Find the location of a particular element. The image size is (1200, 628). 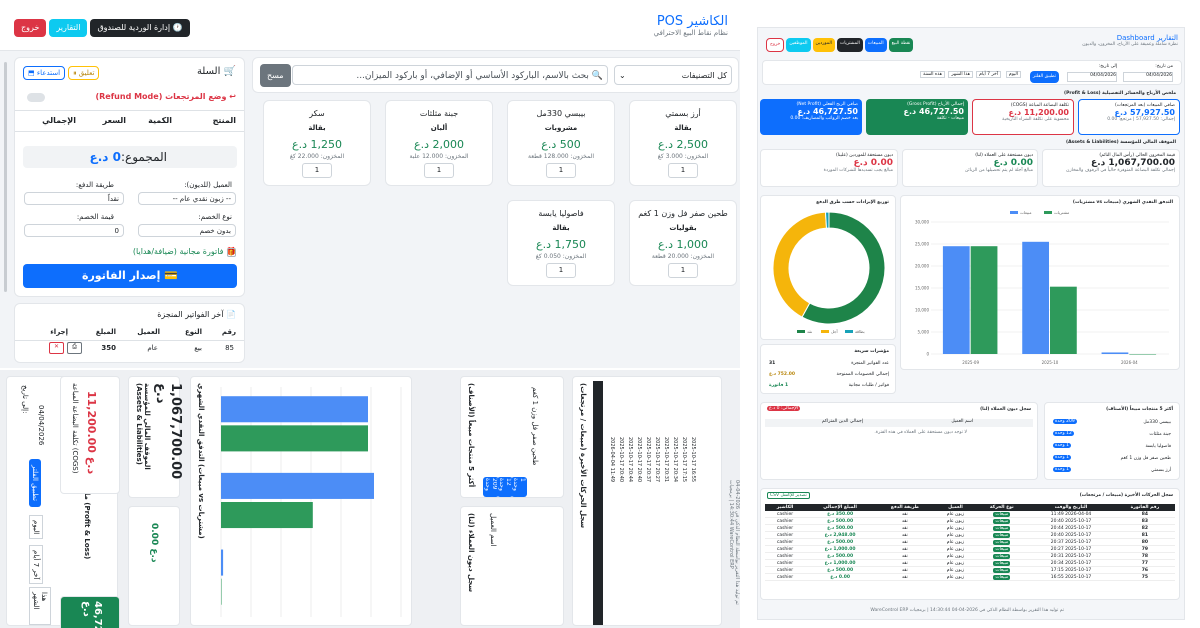

discount-type-select: بدون خصم is located at coordinates (187, 230).